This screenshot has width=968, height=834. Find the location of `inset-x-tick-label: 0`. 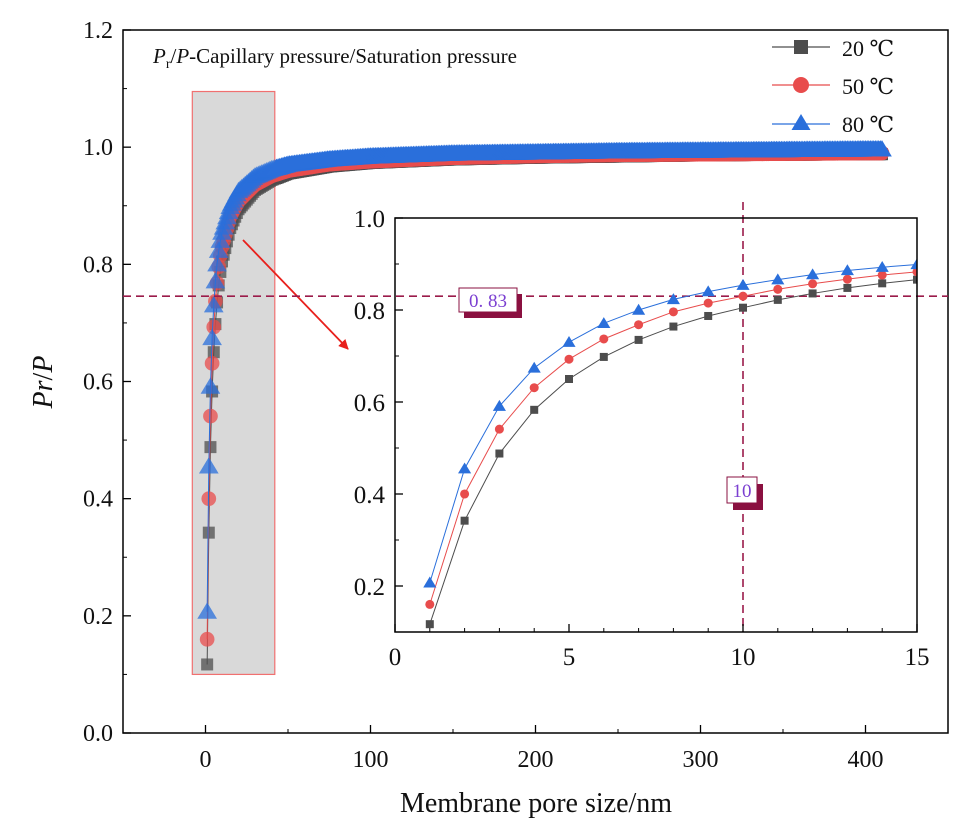

inset-x-tick-label: 0 is located at coordinates (395, 657).